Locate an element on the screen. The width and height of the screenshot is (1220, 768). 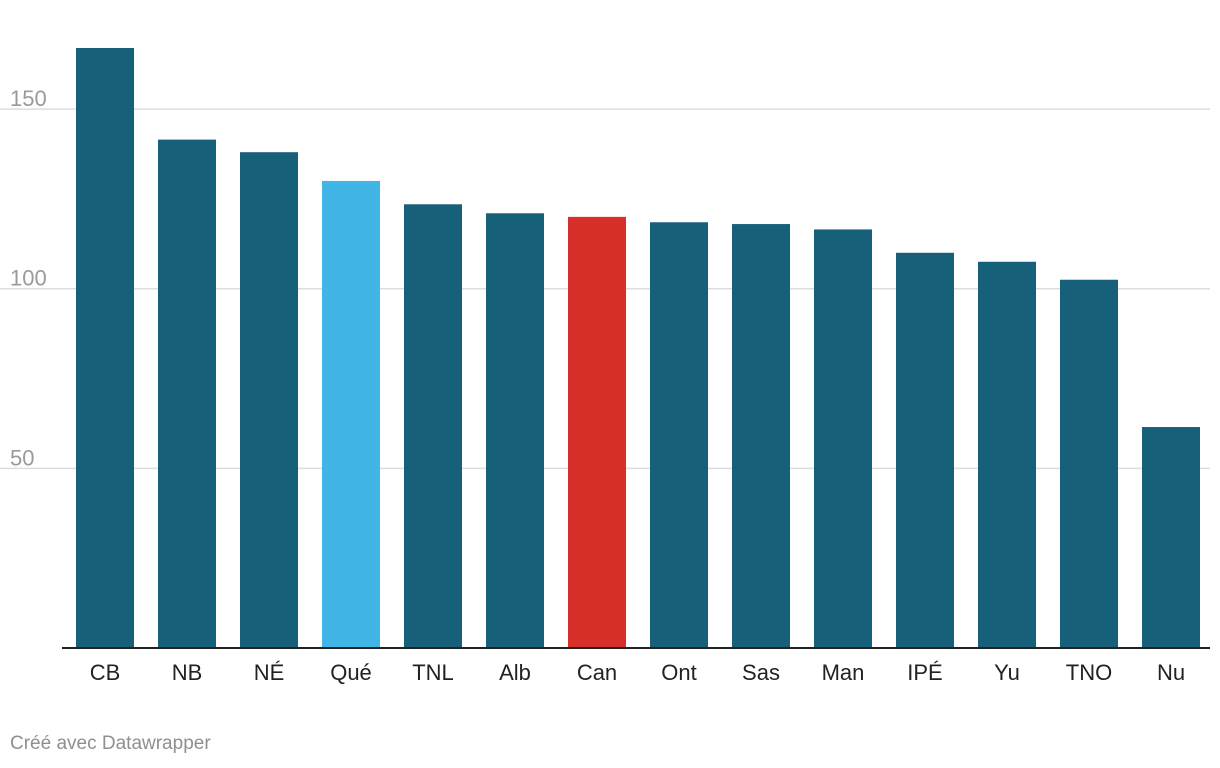
x-category-label: Nu is located at coordinates (1171, 672).